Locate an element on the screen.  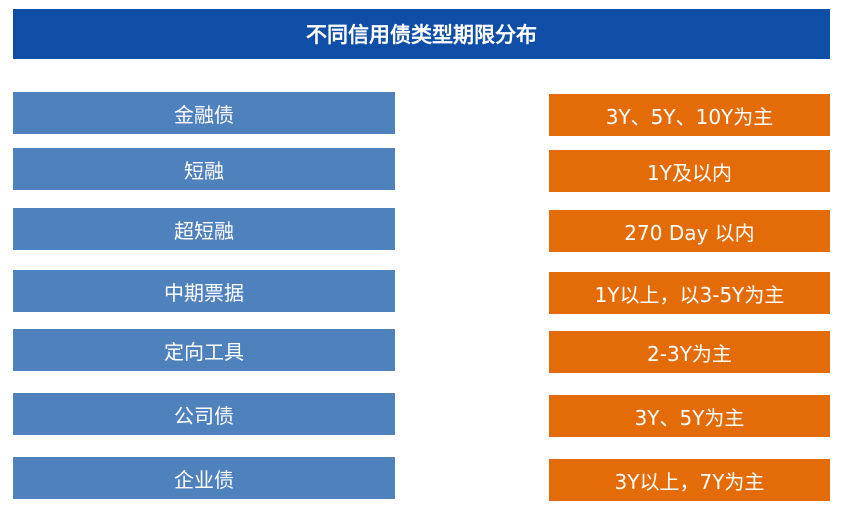
bond-type-enterprise: 企业债 is located at coordinates (204, 478).